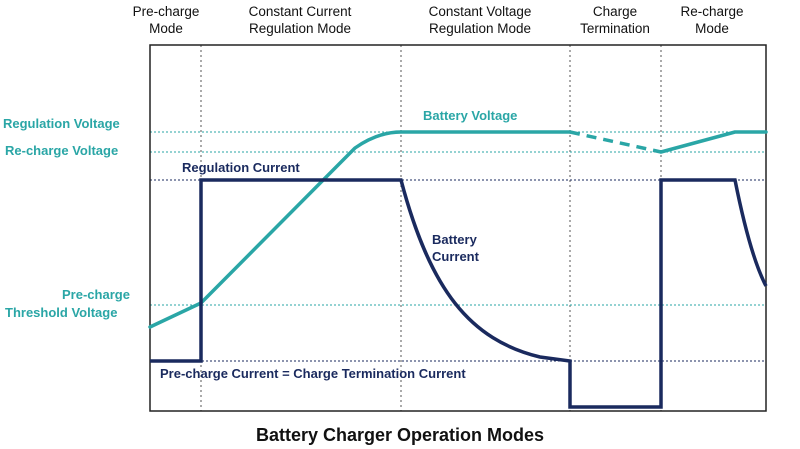  What do you see at coordinates (615, 142) in the screenshot?
I see `battery-voltage-dashed` at bounding box center [615, 142].